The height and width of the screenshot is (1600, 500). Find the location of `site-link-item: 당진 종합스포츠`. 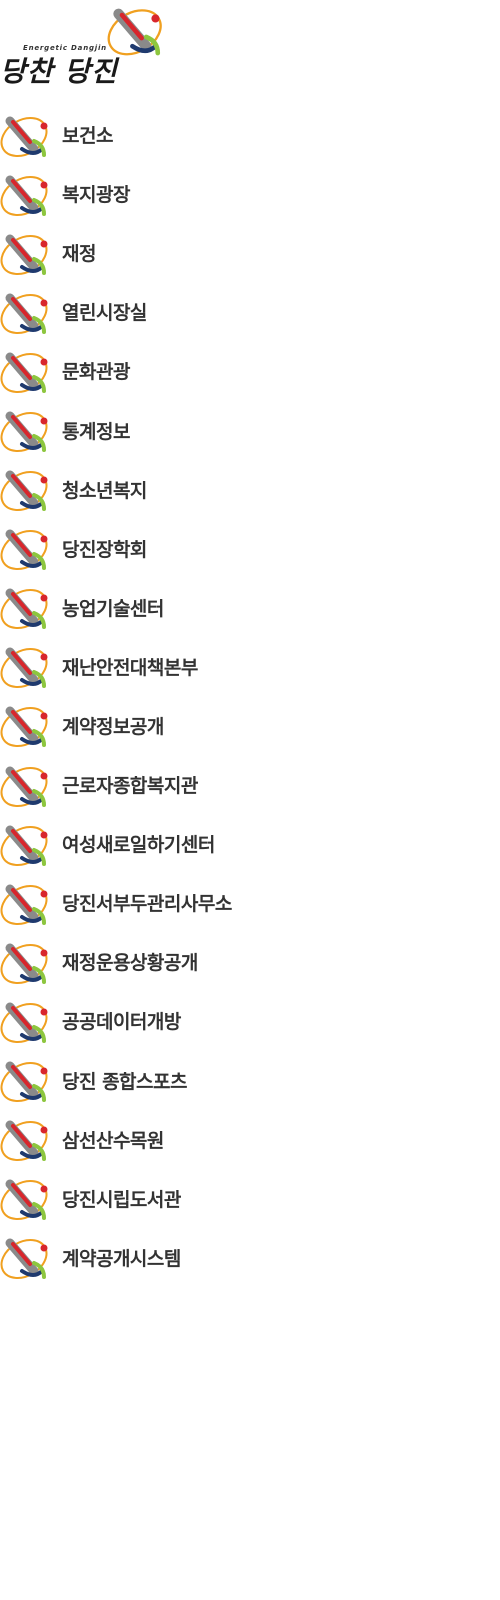

site-link-item: 당진 종합스포츠 is located at coordinates (250, 1080).